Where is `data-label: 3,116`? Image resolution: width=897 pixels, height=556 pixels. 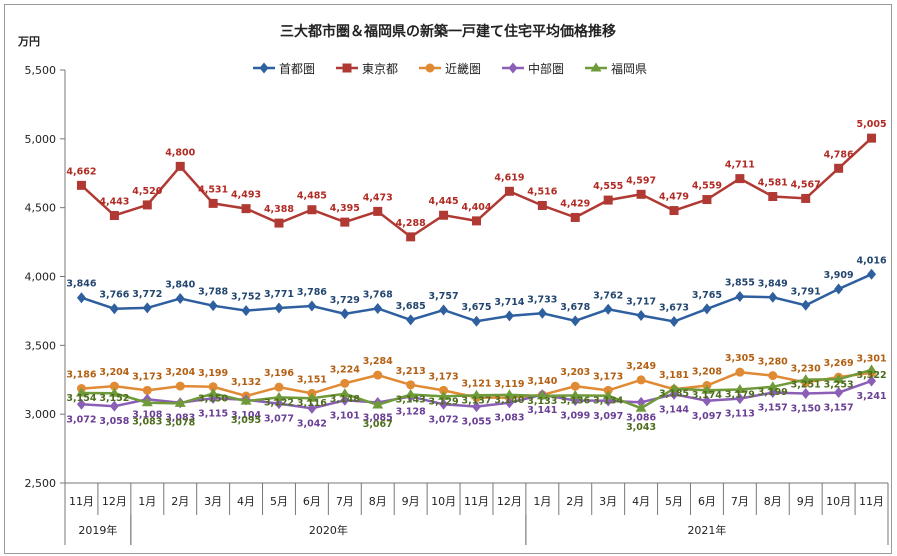
data-label: 3,116 is located at coordinates (312, 403).